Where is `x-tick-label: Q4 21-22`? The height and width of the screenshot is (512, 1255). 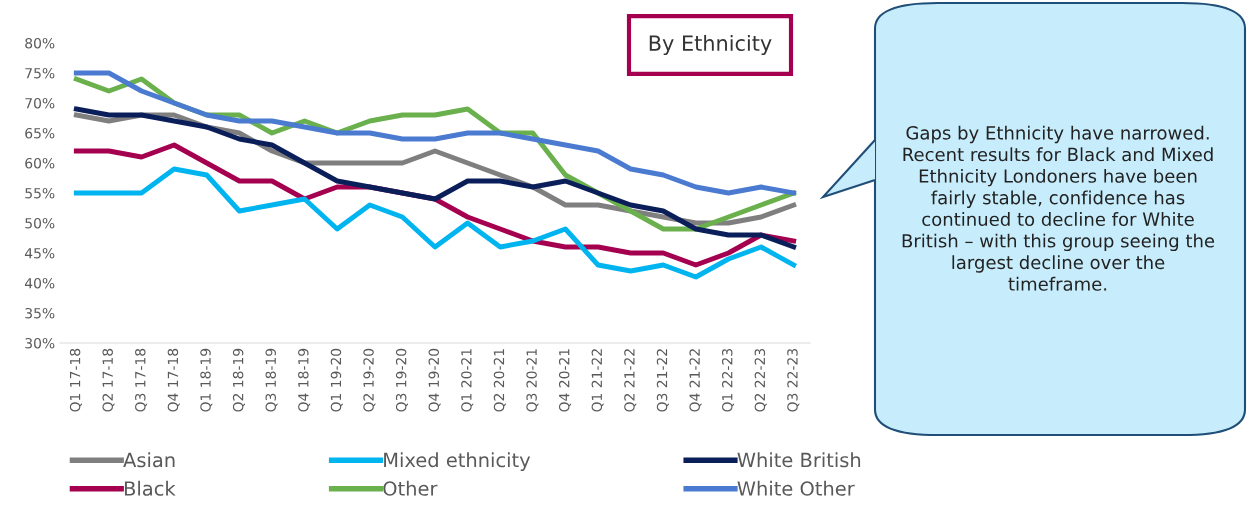
x-tick-label: Q4 21-22 is located at coordinates (695, 380).